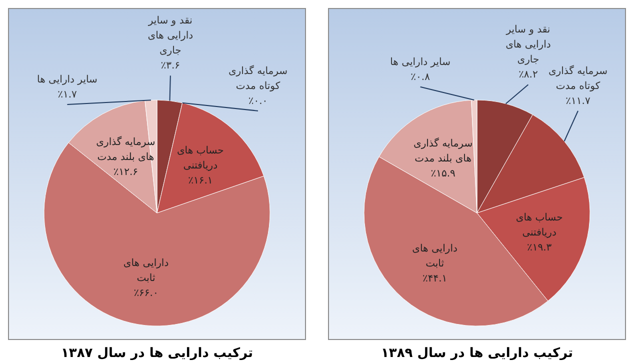 The height and width of the screenshot is (363, 634). Describe the element at coordinates (258, 101) in the screenshot. I see `text: ٪۰.۰` at that location.